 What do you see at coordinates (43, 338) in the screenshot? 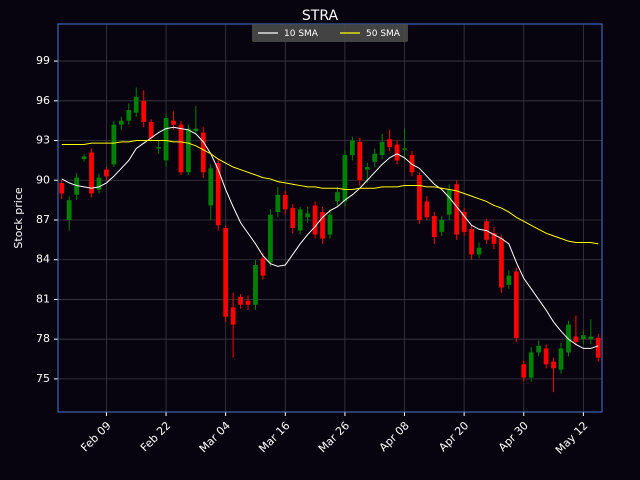
I see `y-tick-label: 78` at bounding box center [43, 338].